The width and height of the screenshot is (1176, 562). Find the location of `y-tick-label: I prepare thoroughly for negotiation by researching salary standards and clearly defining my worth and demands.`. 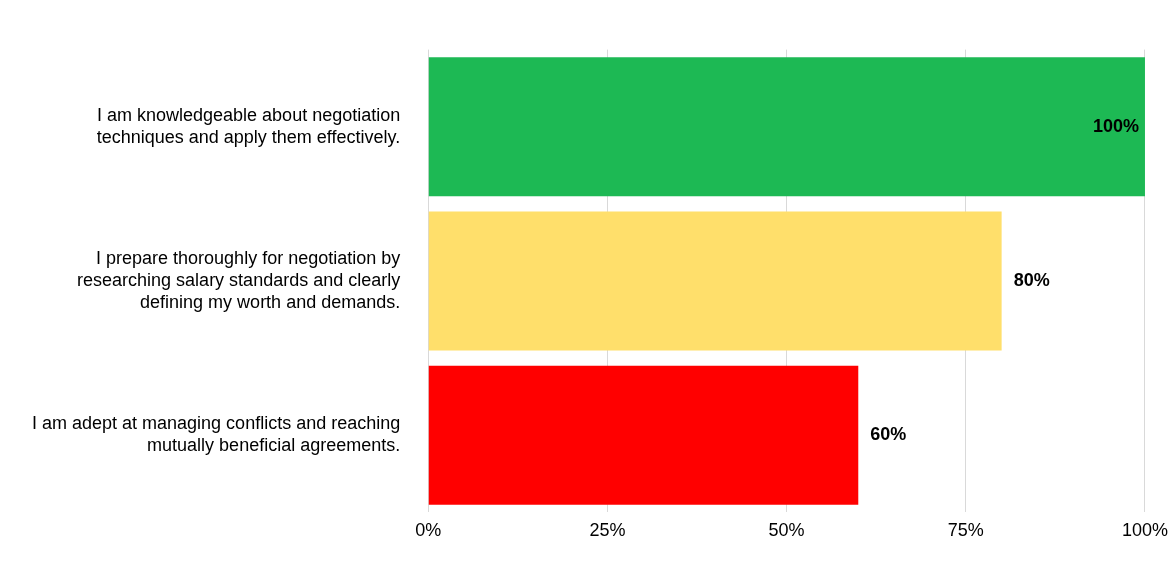

y-tick-label: I prepare thoroughly for negotiation by researching salary standards and clearly defining my worth and demands. is located at coordinates (239, 280).